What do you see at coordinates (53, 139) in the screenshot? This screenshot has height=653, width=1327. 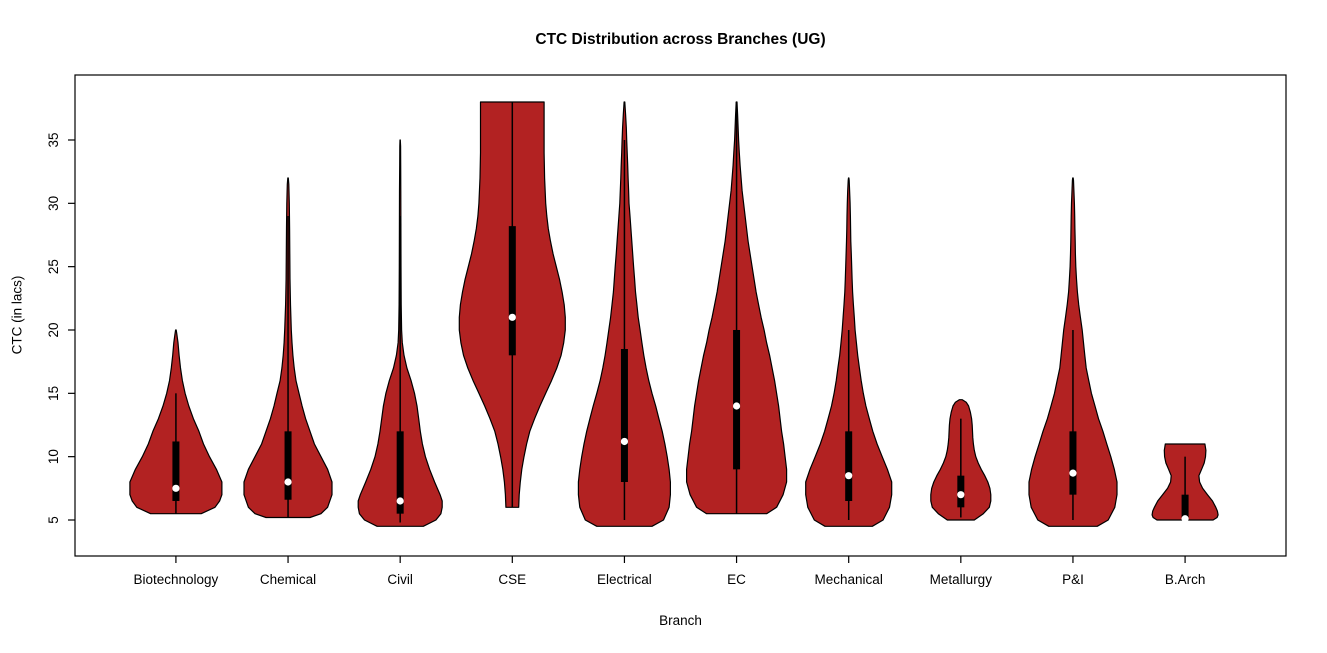 I see `y-tick-label: 35` at bounding box center [53, 139].